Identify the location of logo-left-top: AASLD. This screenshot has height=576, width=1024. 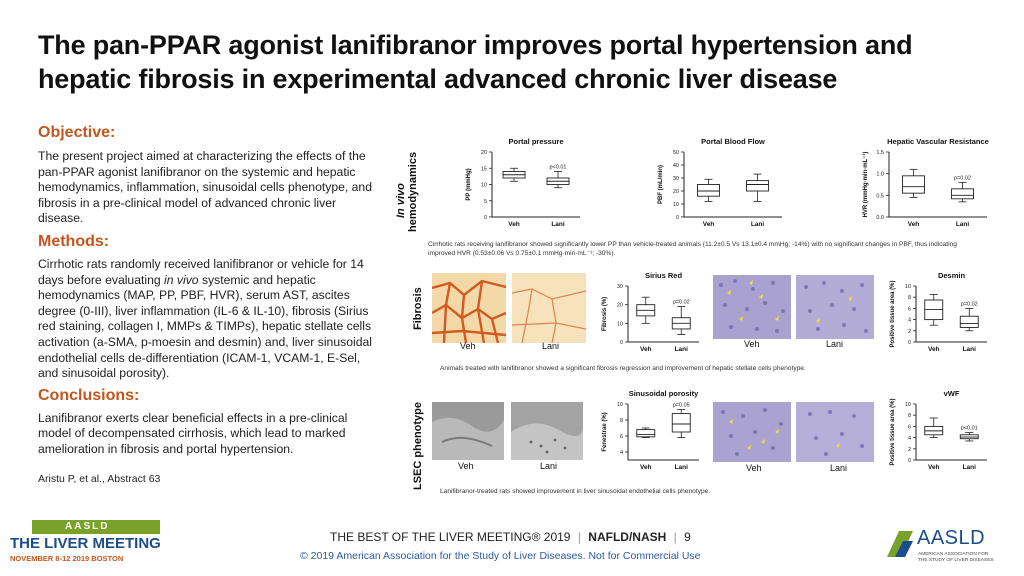
(87, 526).